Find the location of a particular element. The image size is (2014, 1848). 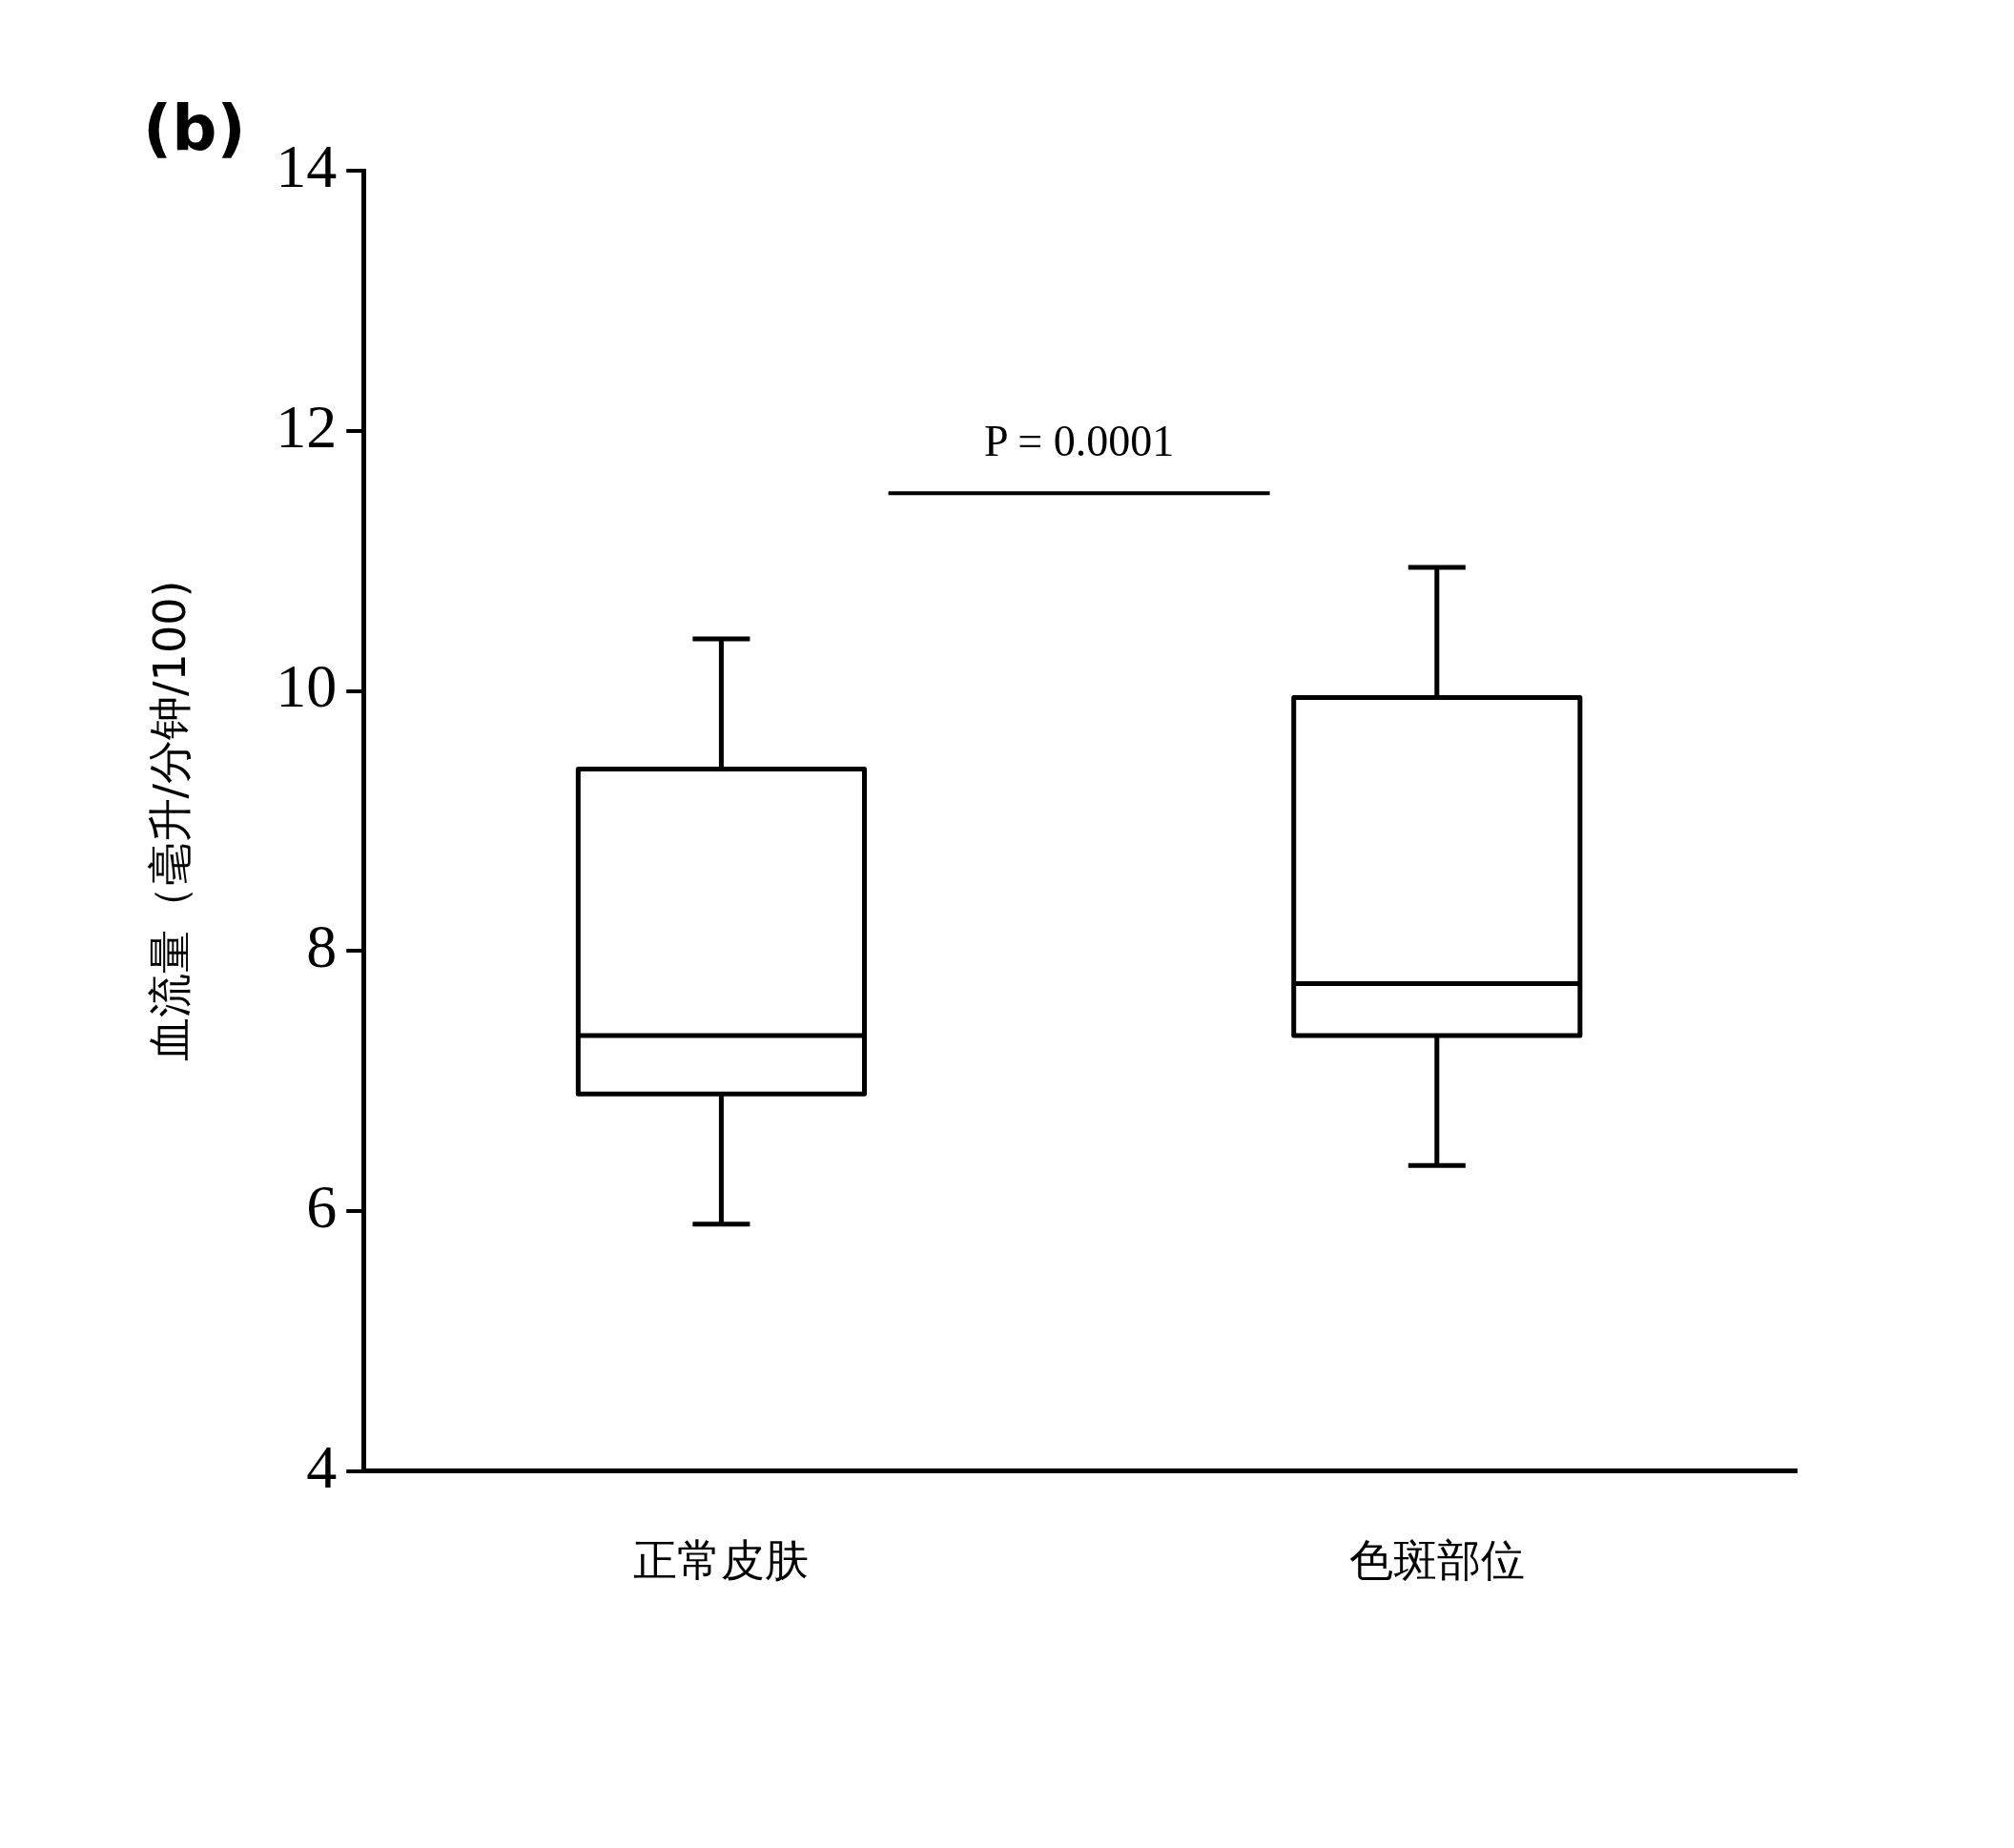

x-tick-label: 色斑部位 is located at coordinates (1436, 1560).